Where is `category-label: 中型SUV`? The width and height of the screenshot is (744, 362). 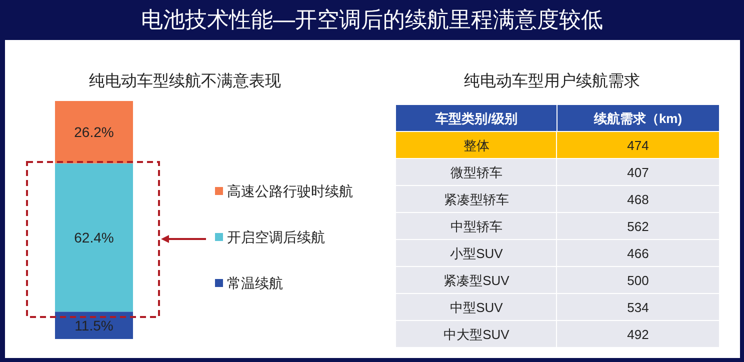
category-label: 中型SUV is located at coordinates (477, 307).